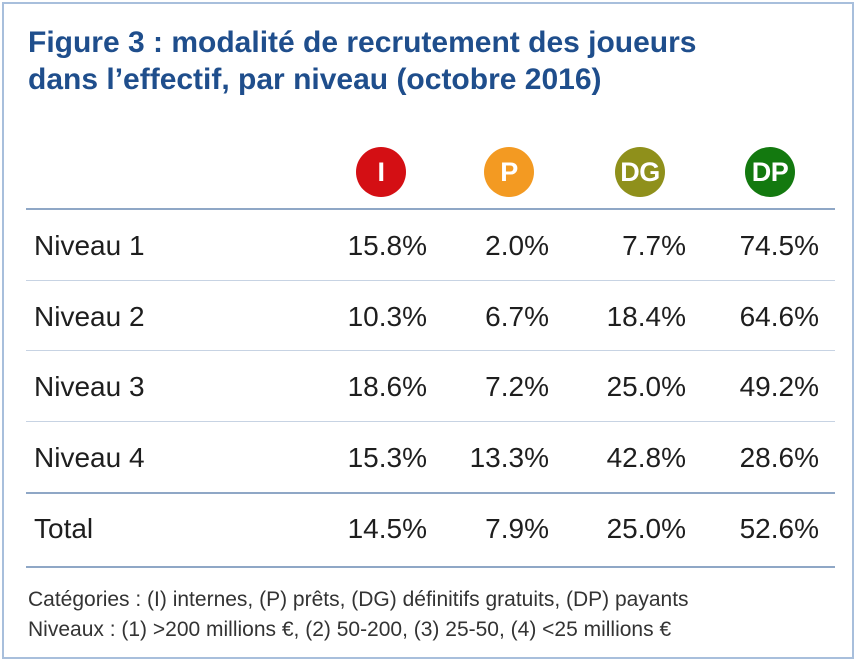  What do you see at coordinates (89, 316) in the screenshot?
I see `row-label-niveau-2: Niveau 2` at bounding box center [89, 316].